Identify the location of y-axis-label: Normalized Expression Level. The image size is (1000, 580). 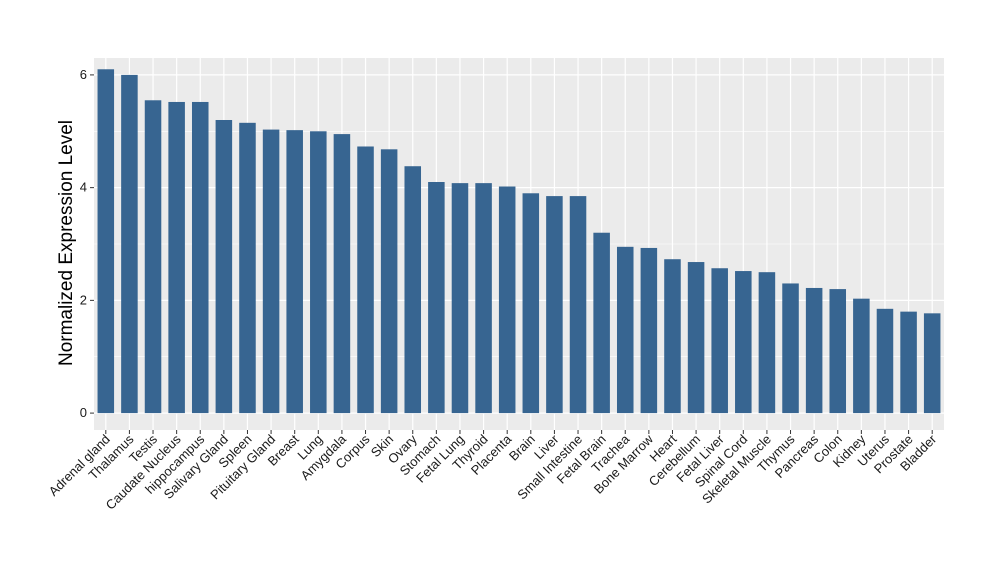
(66, 243).